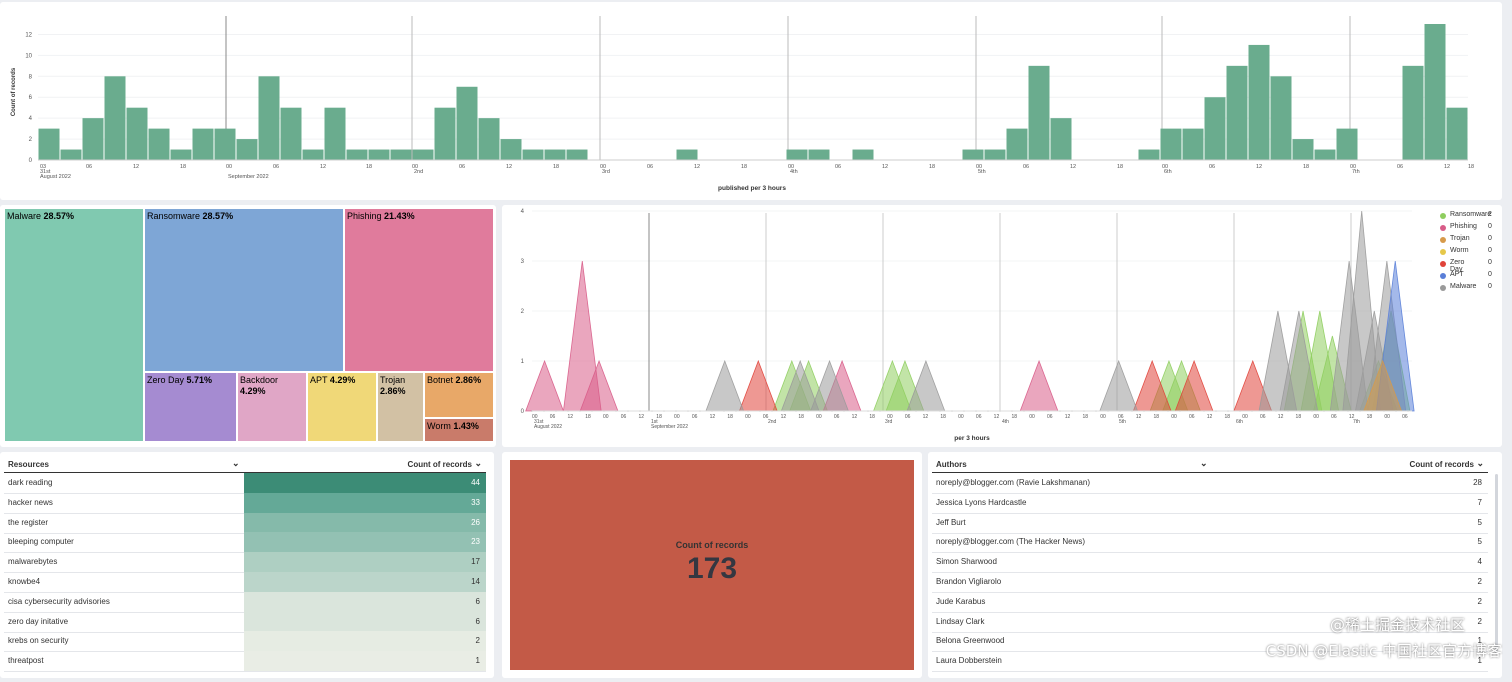 This screenshot has height=682, width=1512. What do you see at coordinates (14, 91) in the screenshot?
I see `y-axis-label: Count of records` at bounding box center [14, 91].